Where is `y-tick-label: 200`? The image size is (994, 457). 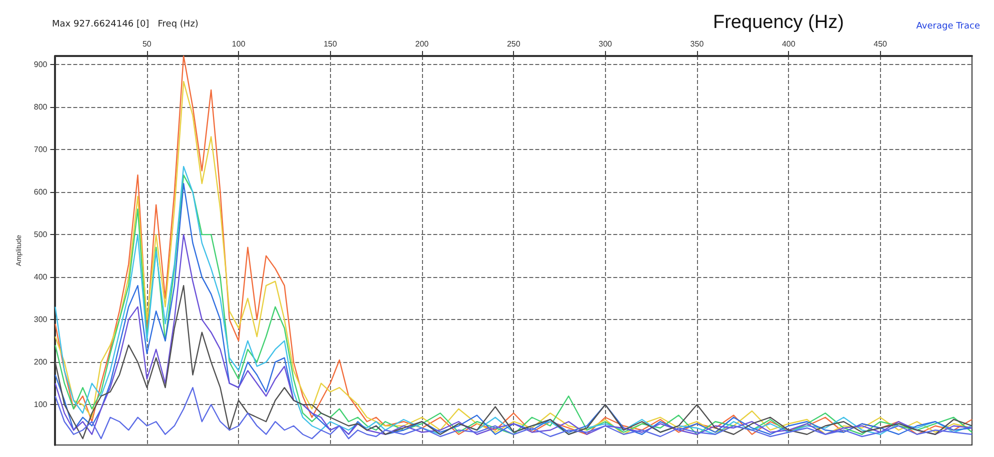 y-tick-label: 200 is located at coordinates (41, 362).